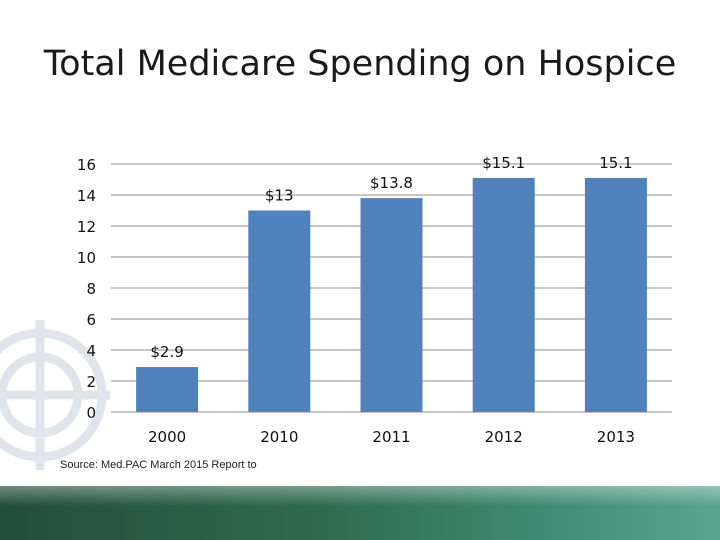 This screenshot has width=720, height=540. What do you see at coordinates (91, 289) in the screenshot?
I see `y-tick-label: 8` at bounding box center [91, 289].